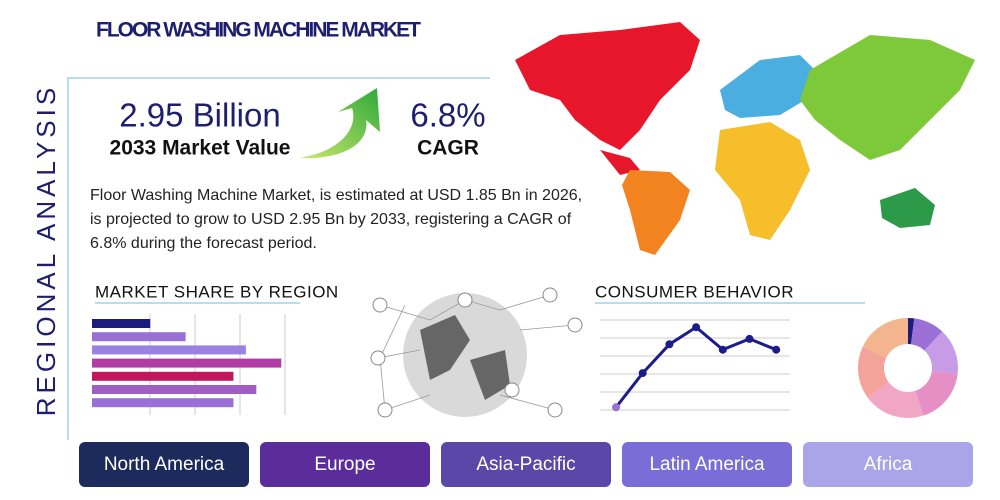 The height and width of the screenshot is (500, 1000). Describe the element at coordinates (447, 115) in the screenshot. I see `stat-value: 6.8%` at that location.